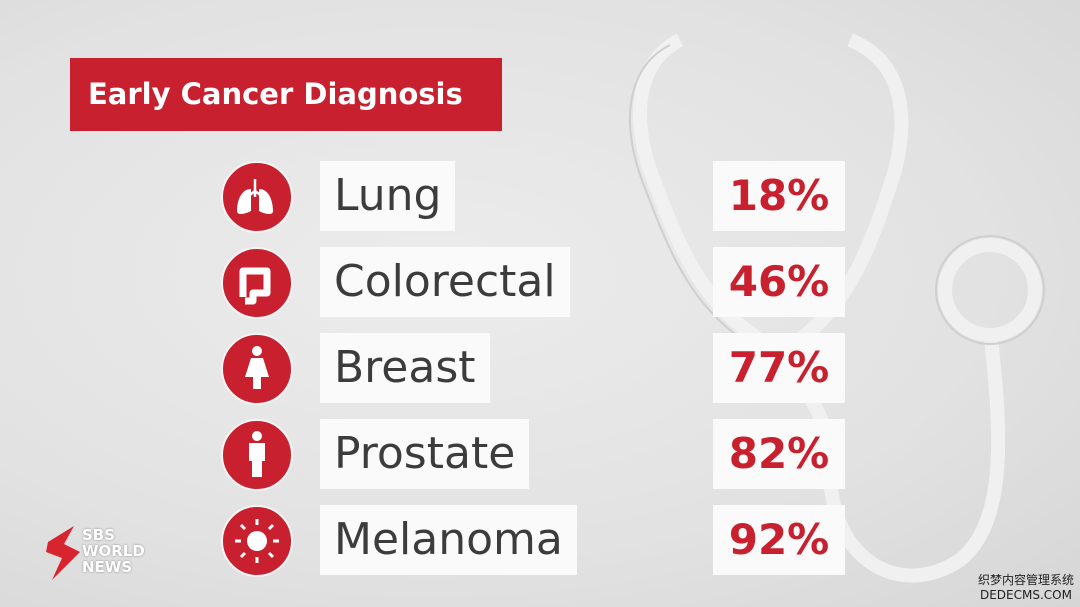  What do you see at coordinates (425, 454) in the screenshot?
I see `cancer-label: Prostate` at bounding box center [425, 454].